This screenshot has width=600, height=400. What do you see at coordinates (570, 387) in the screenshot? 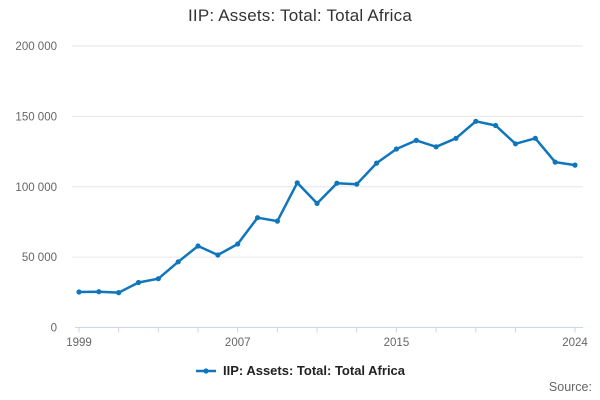
I see `source-note: Source:` at bounding box center [570, 387].